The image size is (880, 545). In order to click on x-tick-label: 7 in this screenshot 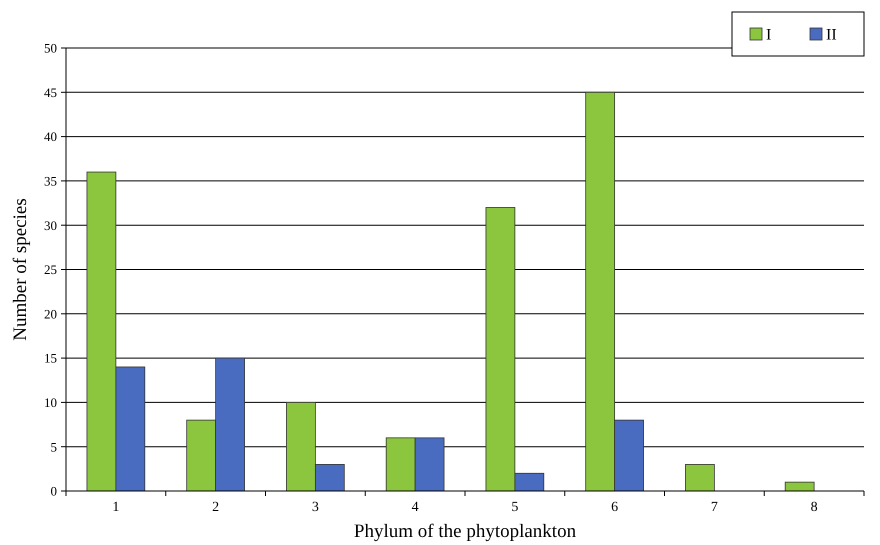, I will do `click(714, 507)`.